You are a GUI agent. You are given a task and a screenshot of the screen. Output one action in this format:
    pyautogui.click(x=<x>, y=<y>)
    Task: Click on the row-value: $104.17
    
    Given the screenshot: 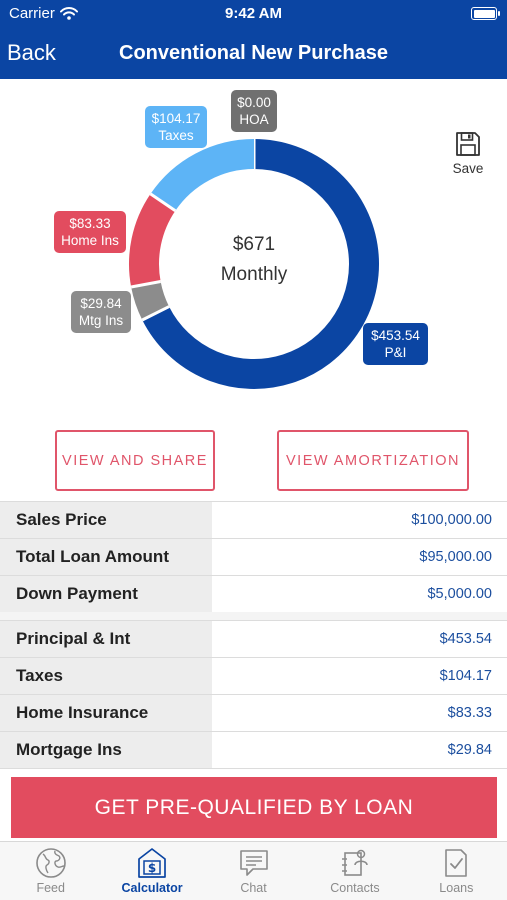 What is the action you would take?
    pyautogui.click(x=465, y=676)
    